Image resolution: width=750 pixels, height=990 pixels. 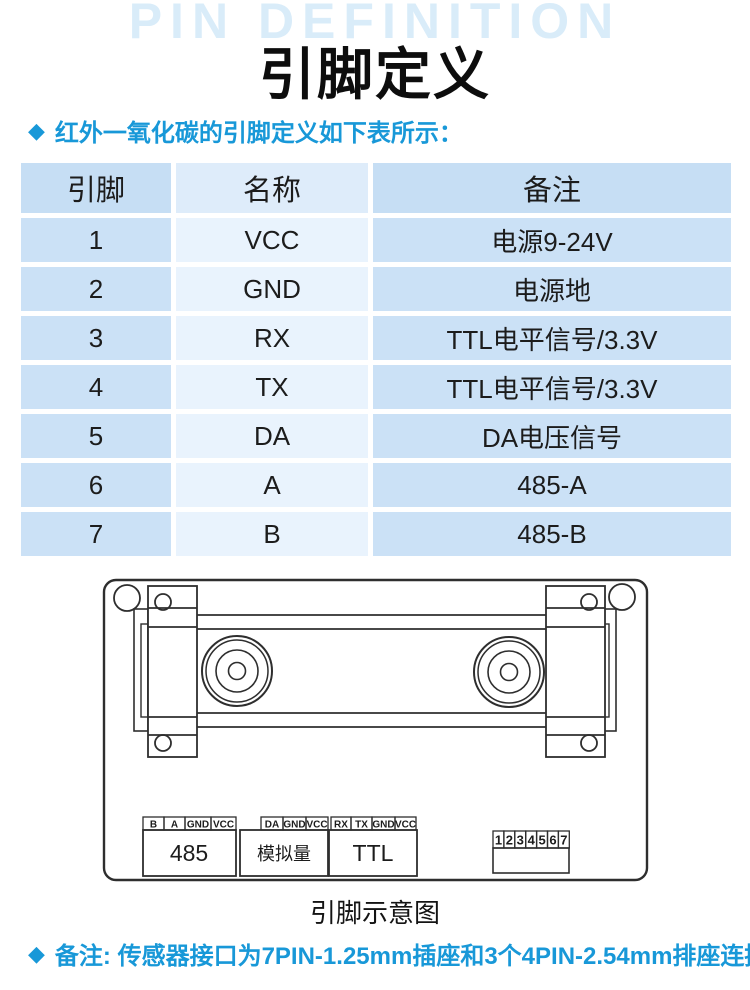 What do you see at coordinates (272, 485) in the screenshot?
I see `table-cell: A` at bounding box center [272, 485].